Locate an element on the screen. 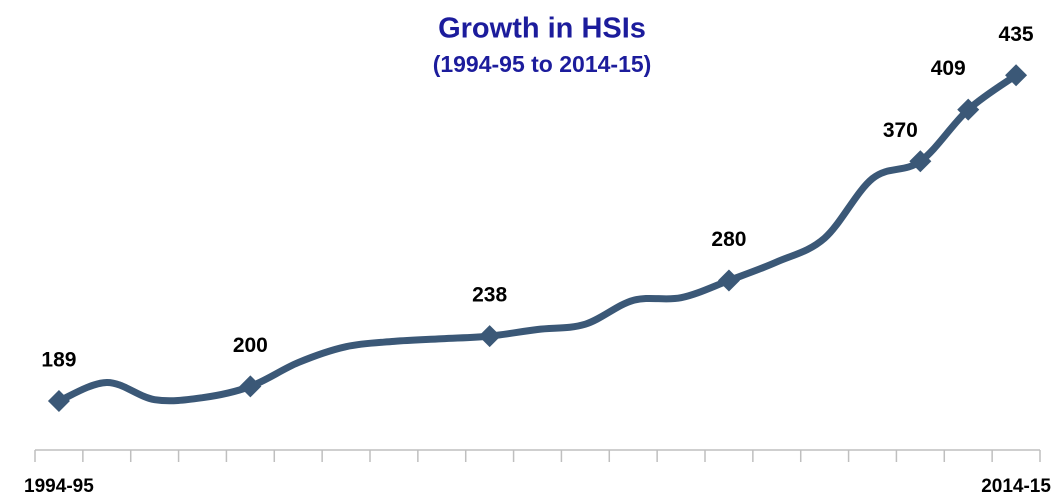 Image resolution: width=1064 pixels, height=499 pixels. x-tick-label: 1994-95 is located at coordinates (59, 486).